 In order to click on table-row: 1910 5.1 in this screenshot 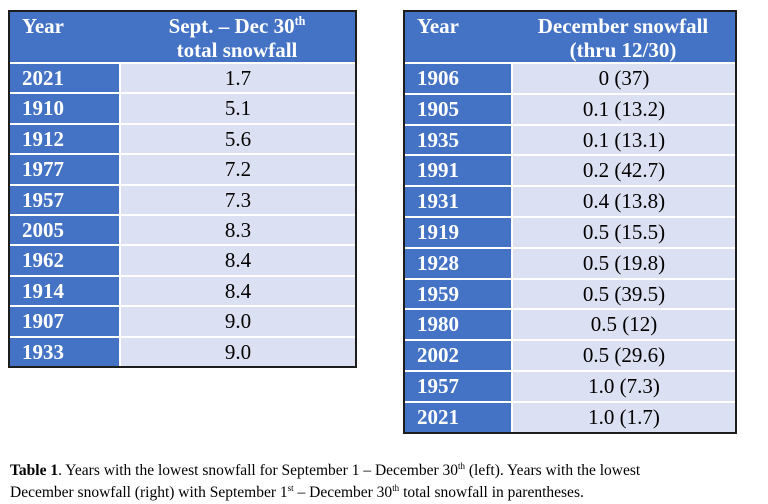, I will do `click(182, 108)`.